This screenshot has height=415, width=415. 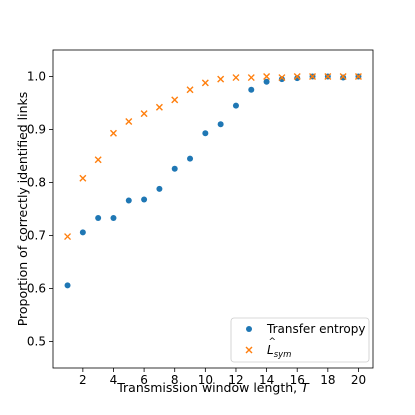 What do you see at coordinates (327, 380) in the screenshot?
I see `x-tick-label: 18` at bounding box center [327, 380].